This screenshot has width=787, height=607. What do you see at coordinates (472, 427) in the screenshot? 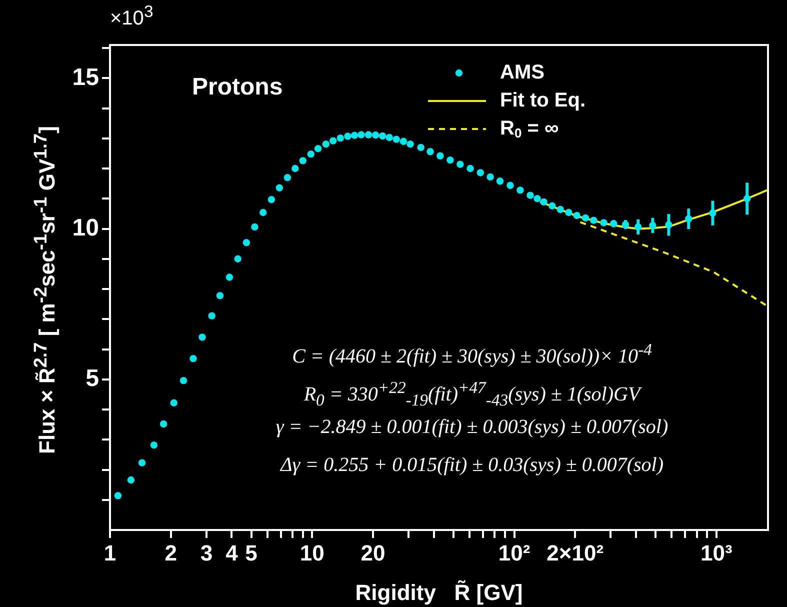
I see `annotation: γ = −2.849 ± 0.001(fit) ± 0.003(sys) ± 0.007(sol)` at bounding box center [472, 427].